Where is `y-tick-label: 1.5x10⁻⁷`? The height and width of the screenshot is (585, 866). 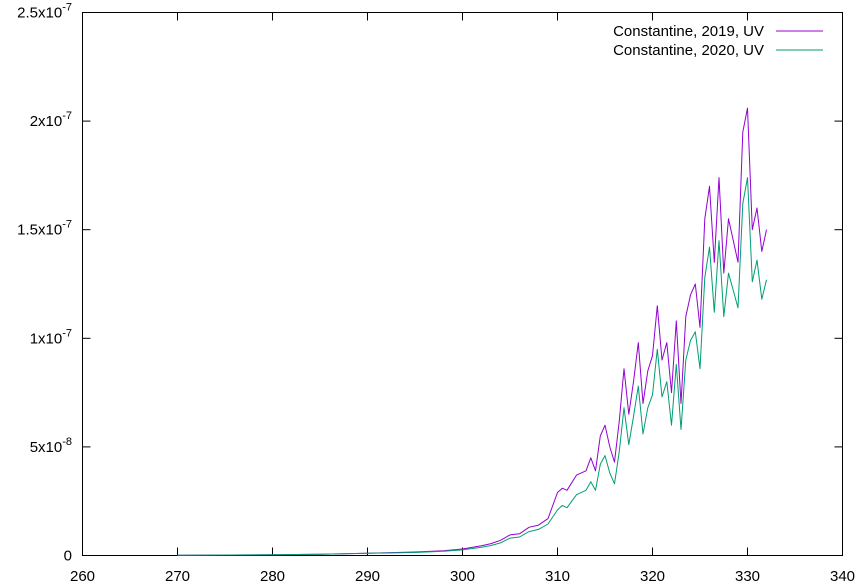
y-tick-label: 1.5x10⁻⁷ is located at coordinates (44, 229).